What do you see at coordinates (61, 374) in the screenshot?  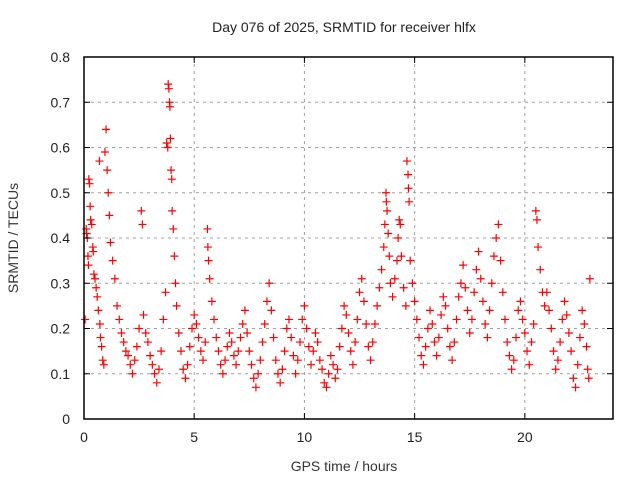 I see `y-tick-label: 0.1` at bounding box center [61, 374].